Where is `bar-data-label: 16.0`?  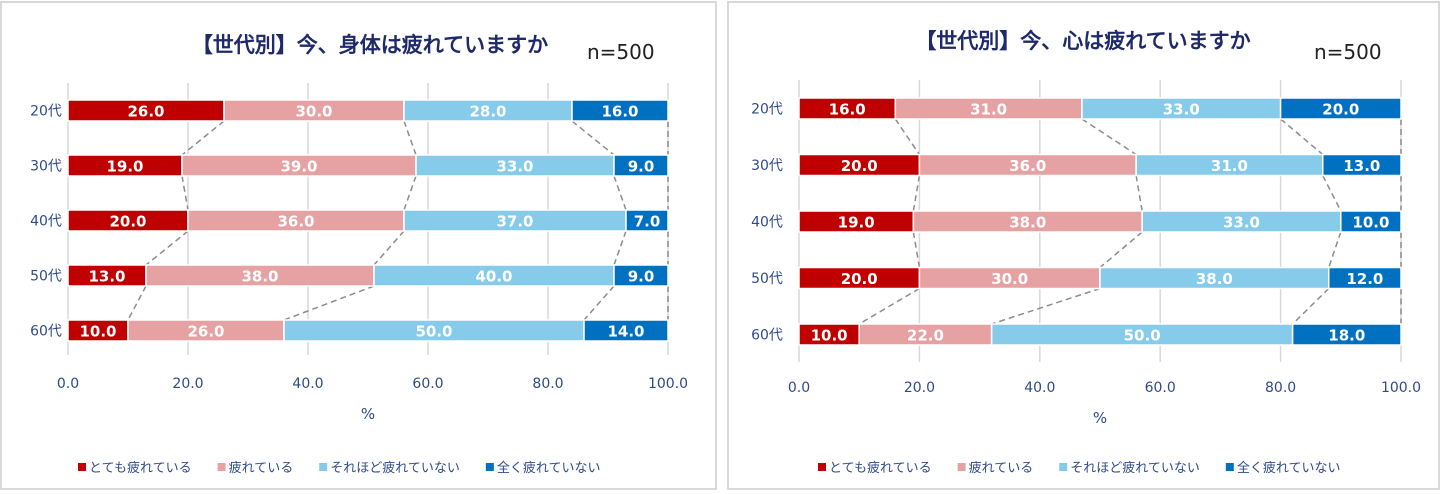 bar-data-label: 16.0 is located at coordinates (847, 110).